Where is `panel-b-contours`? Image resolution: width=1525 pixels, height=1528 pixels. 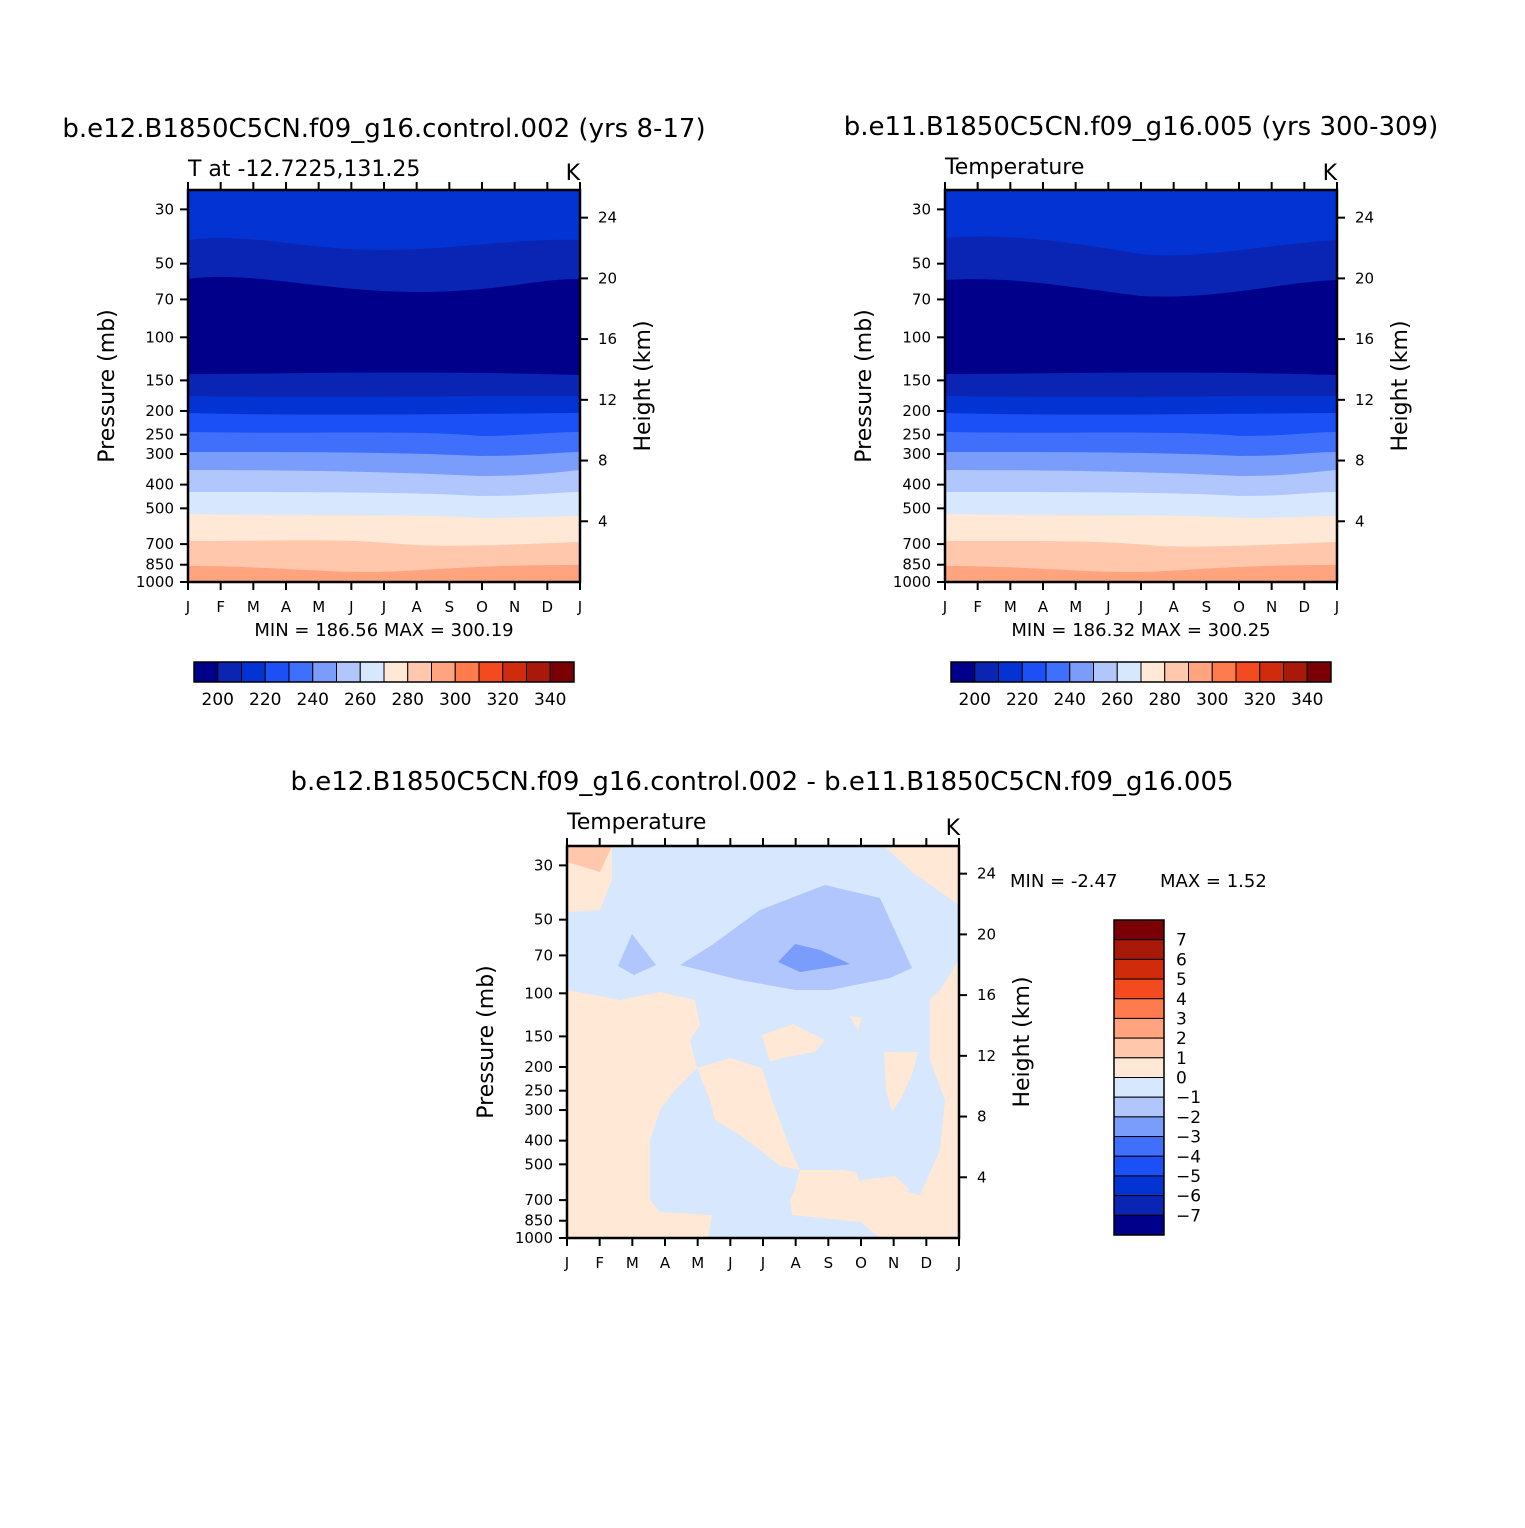 panel-b-contours is located at coordinates (1141, 386).